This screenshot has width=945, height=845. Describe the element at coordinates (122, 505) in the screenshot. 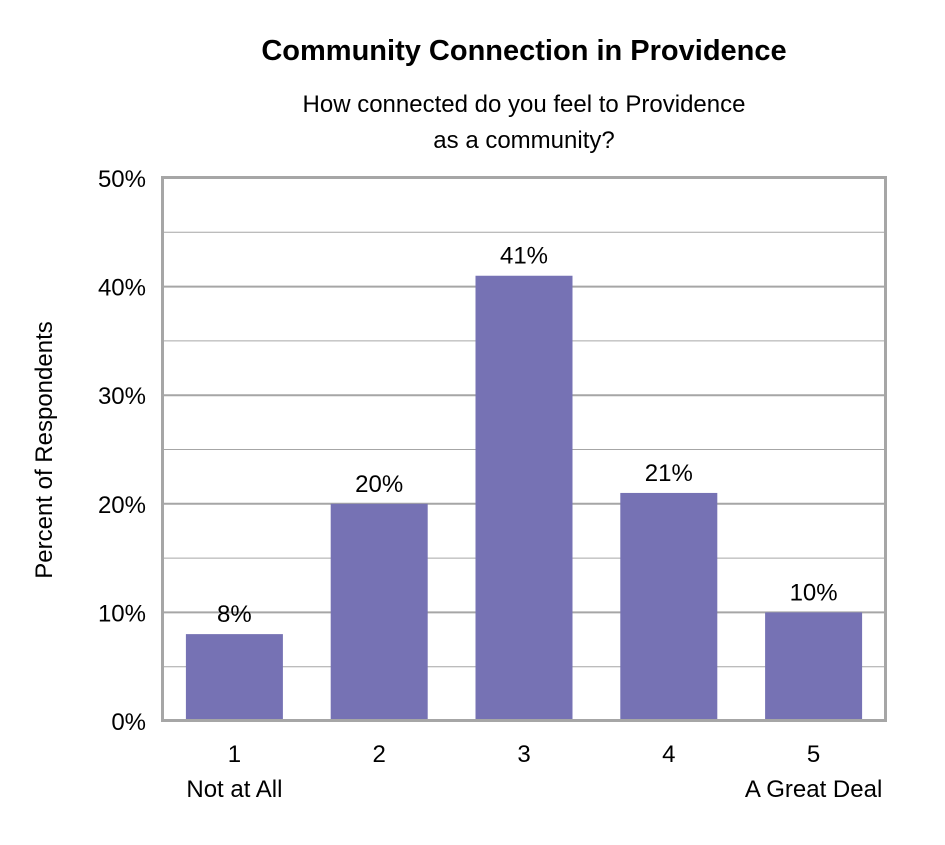

I see `y-tick-label: 20%` at that location.